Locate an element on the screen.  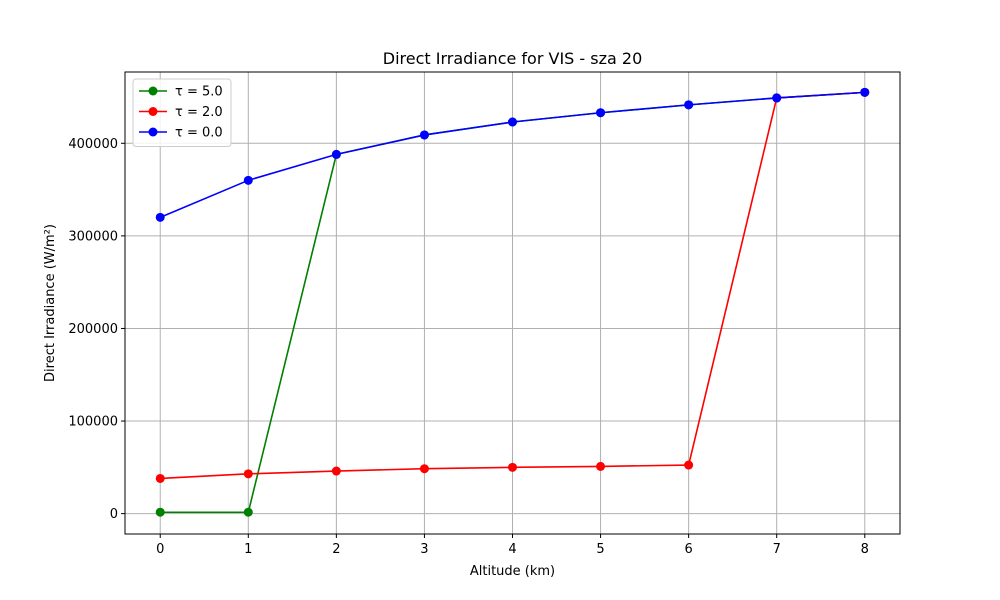
x-tick-label: 8 is located at coordinates (865, 549).